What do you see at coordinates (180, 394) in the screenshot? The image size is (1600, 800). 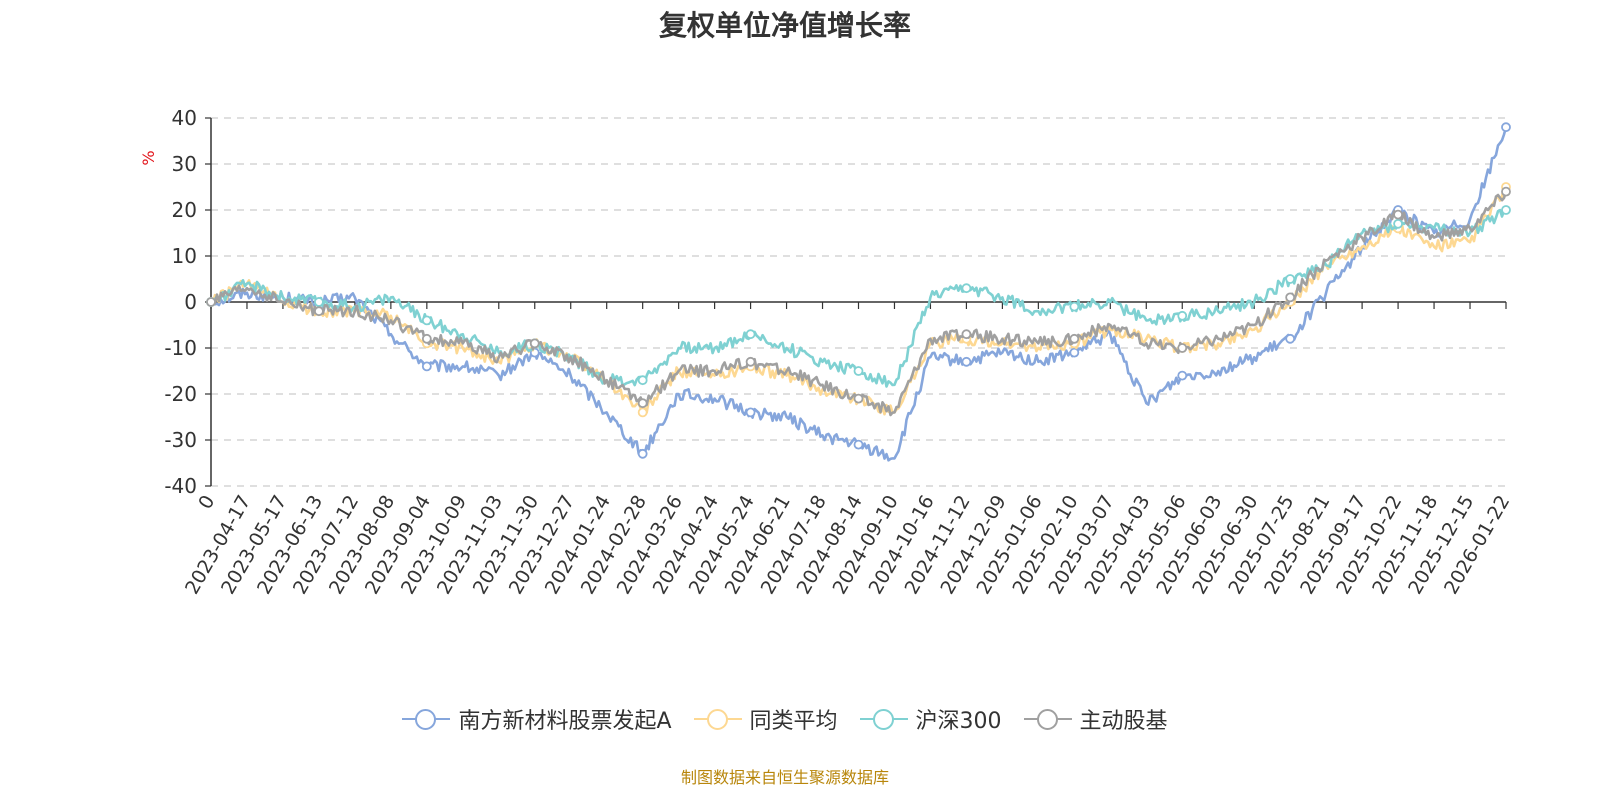 I see `y-tick-label: -20` at bounding box center [180, 394].